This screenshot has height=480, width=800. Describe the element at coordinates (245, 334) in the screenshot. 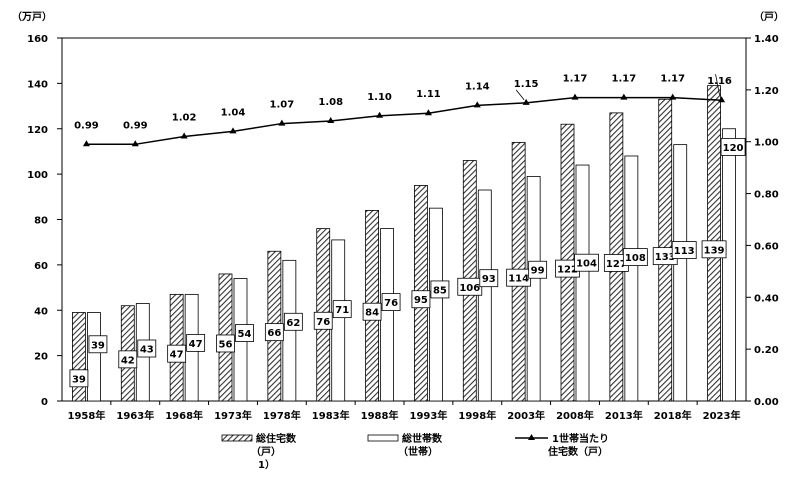

I see `value-label-households: 54` at that location.